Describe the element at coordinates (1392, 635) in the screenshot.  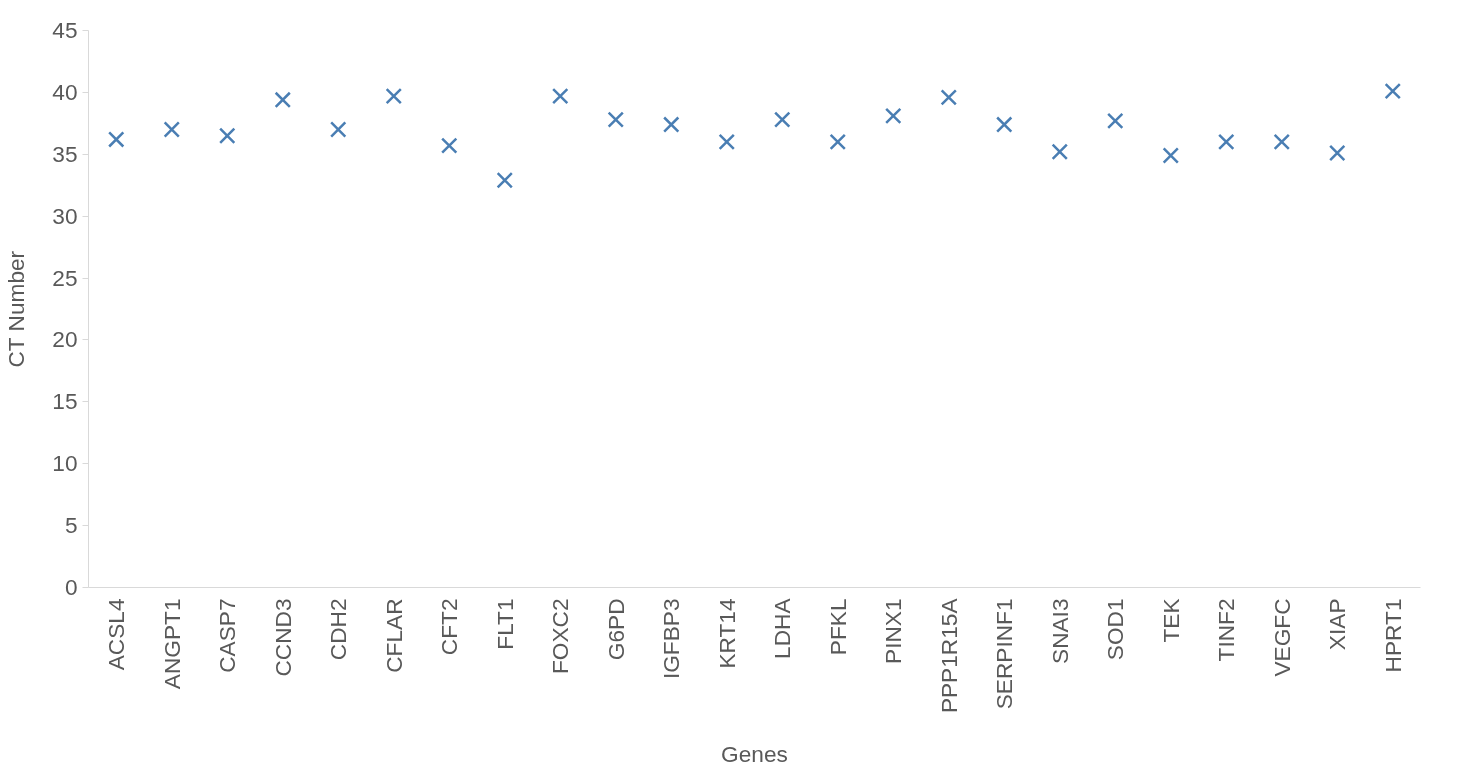
I see `x-tick-label: HPRT1` at that location.